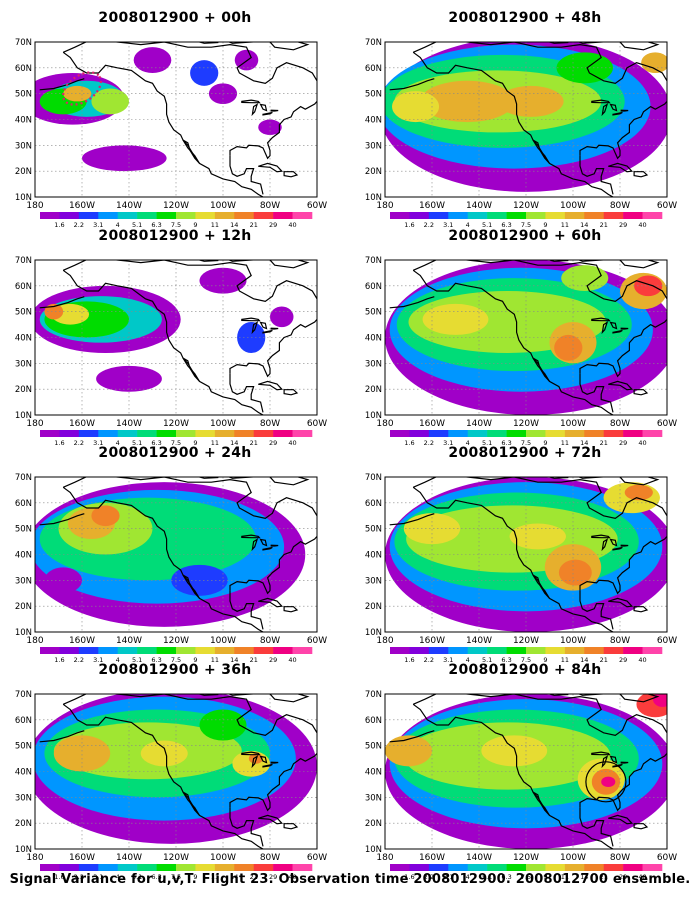 This screenshot has height=900, width=700. What do you see at coordinates (409, 225) in the screenshot?
I see `colorbar-level-label: 1.6` at bounding box center [409, 225].